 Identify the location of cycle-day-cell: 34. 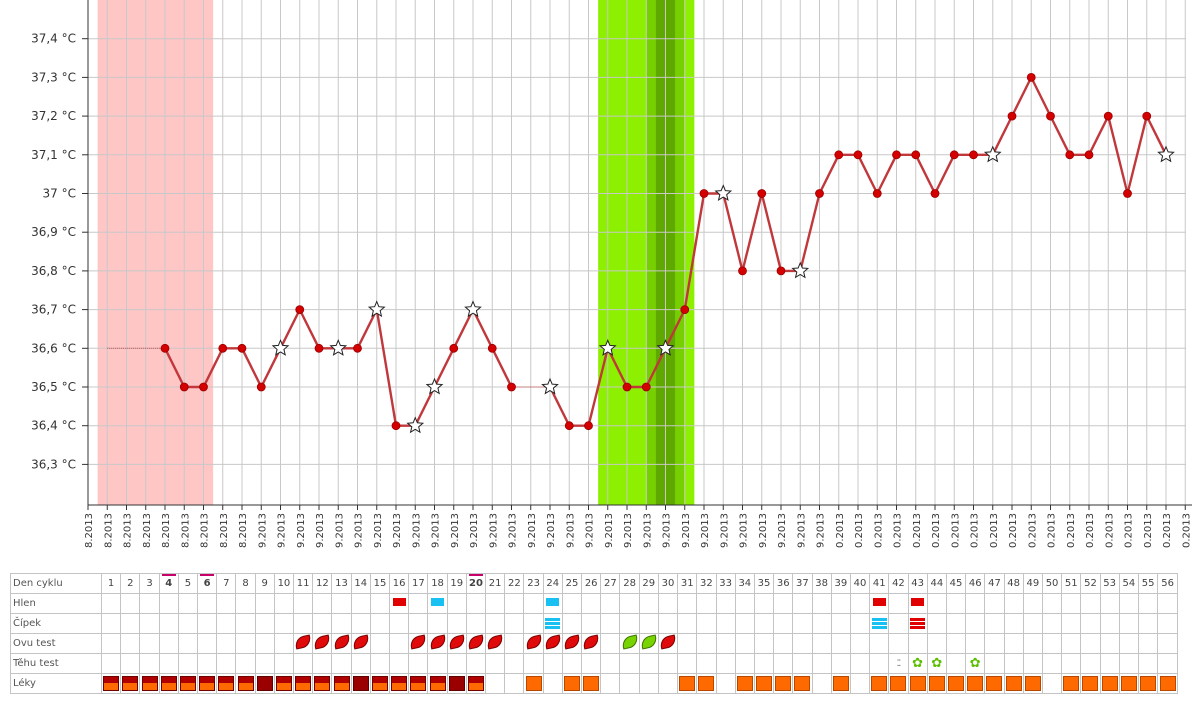
(744, 583).